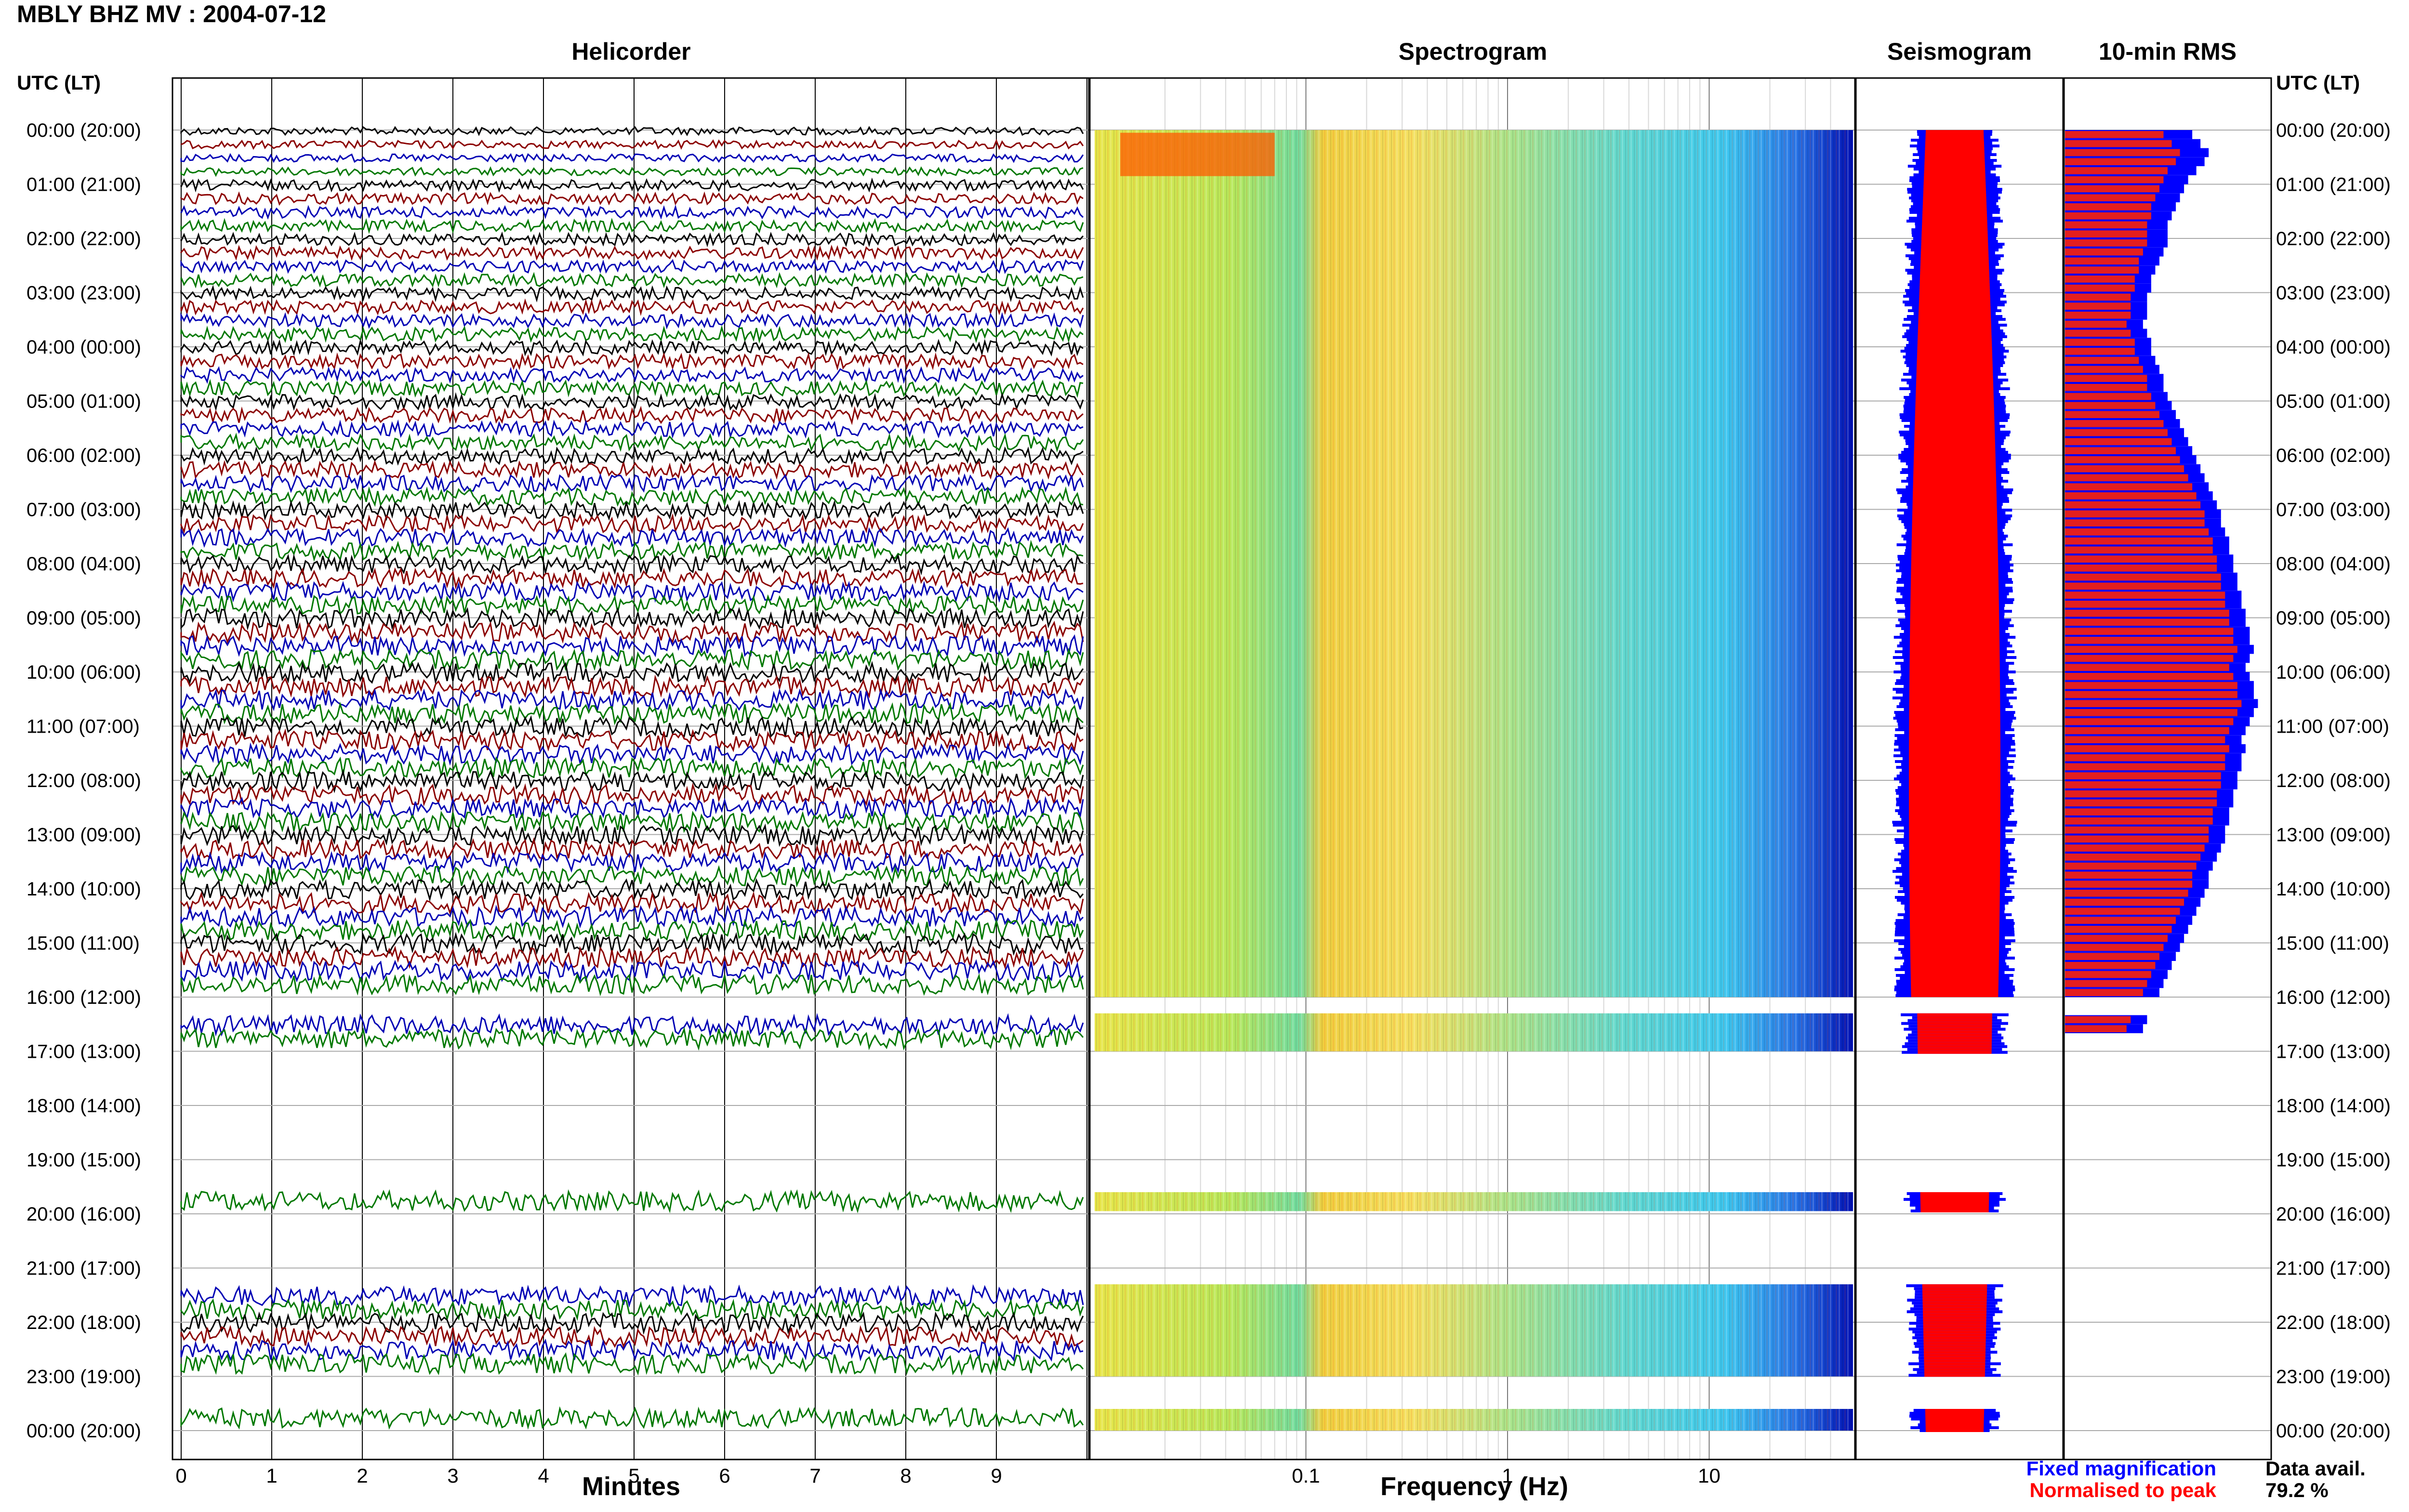 This screenshot has width=2409, height=1512. Describe the element at coordinates (83, 835) in the screenshot. I see `time-label-left: 13:00 (09:00)` at that location.